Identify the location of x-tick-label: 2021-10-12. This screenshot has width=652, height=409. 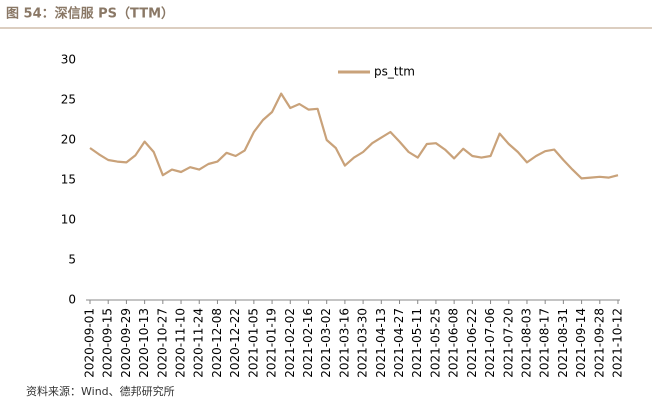
(618, 343).